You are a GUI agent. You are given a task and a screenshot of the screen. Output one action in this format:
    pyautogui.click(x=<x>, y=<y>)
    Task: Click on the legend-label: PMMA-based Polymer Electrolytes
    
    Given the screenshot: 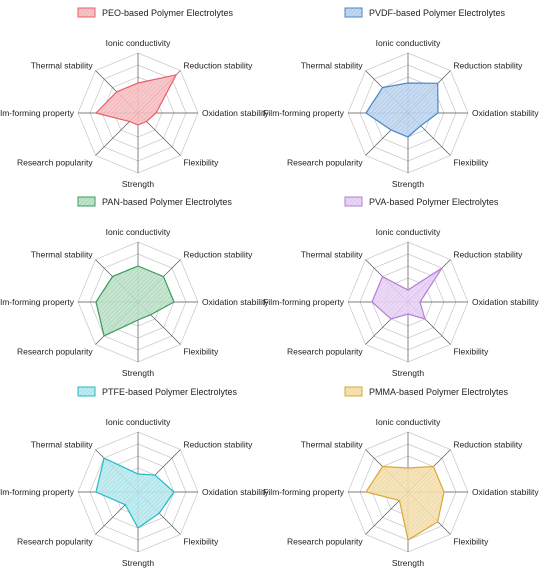 What is the action you would take?
    pyautogui.click(x=439, y=392)
    